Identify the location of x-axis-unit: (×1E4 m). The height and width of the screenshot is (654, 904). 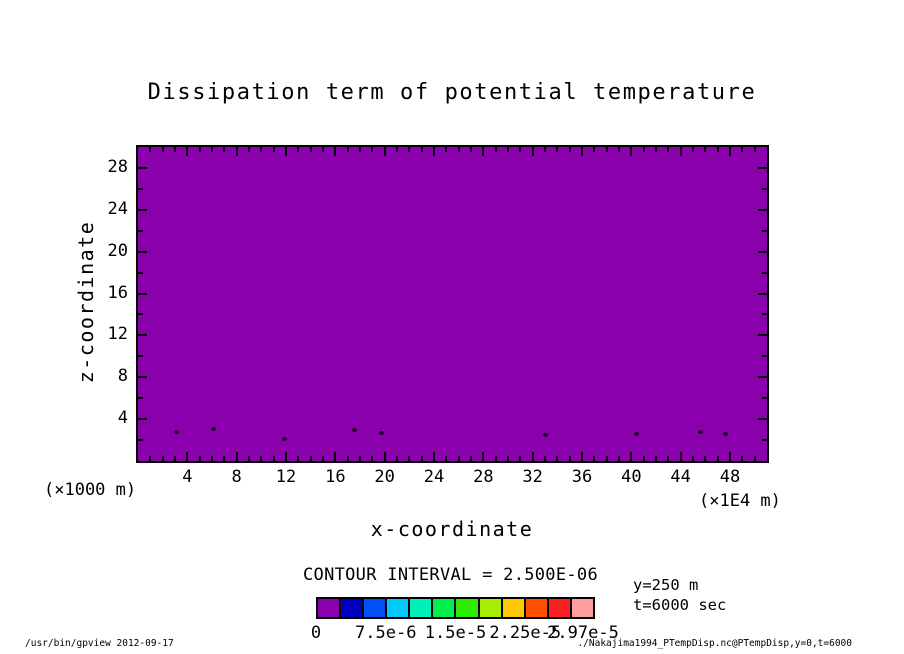
(740, 501).